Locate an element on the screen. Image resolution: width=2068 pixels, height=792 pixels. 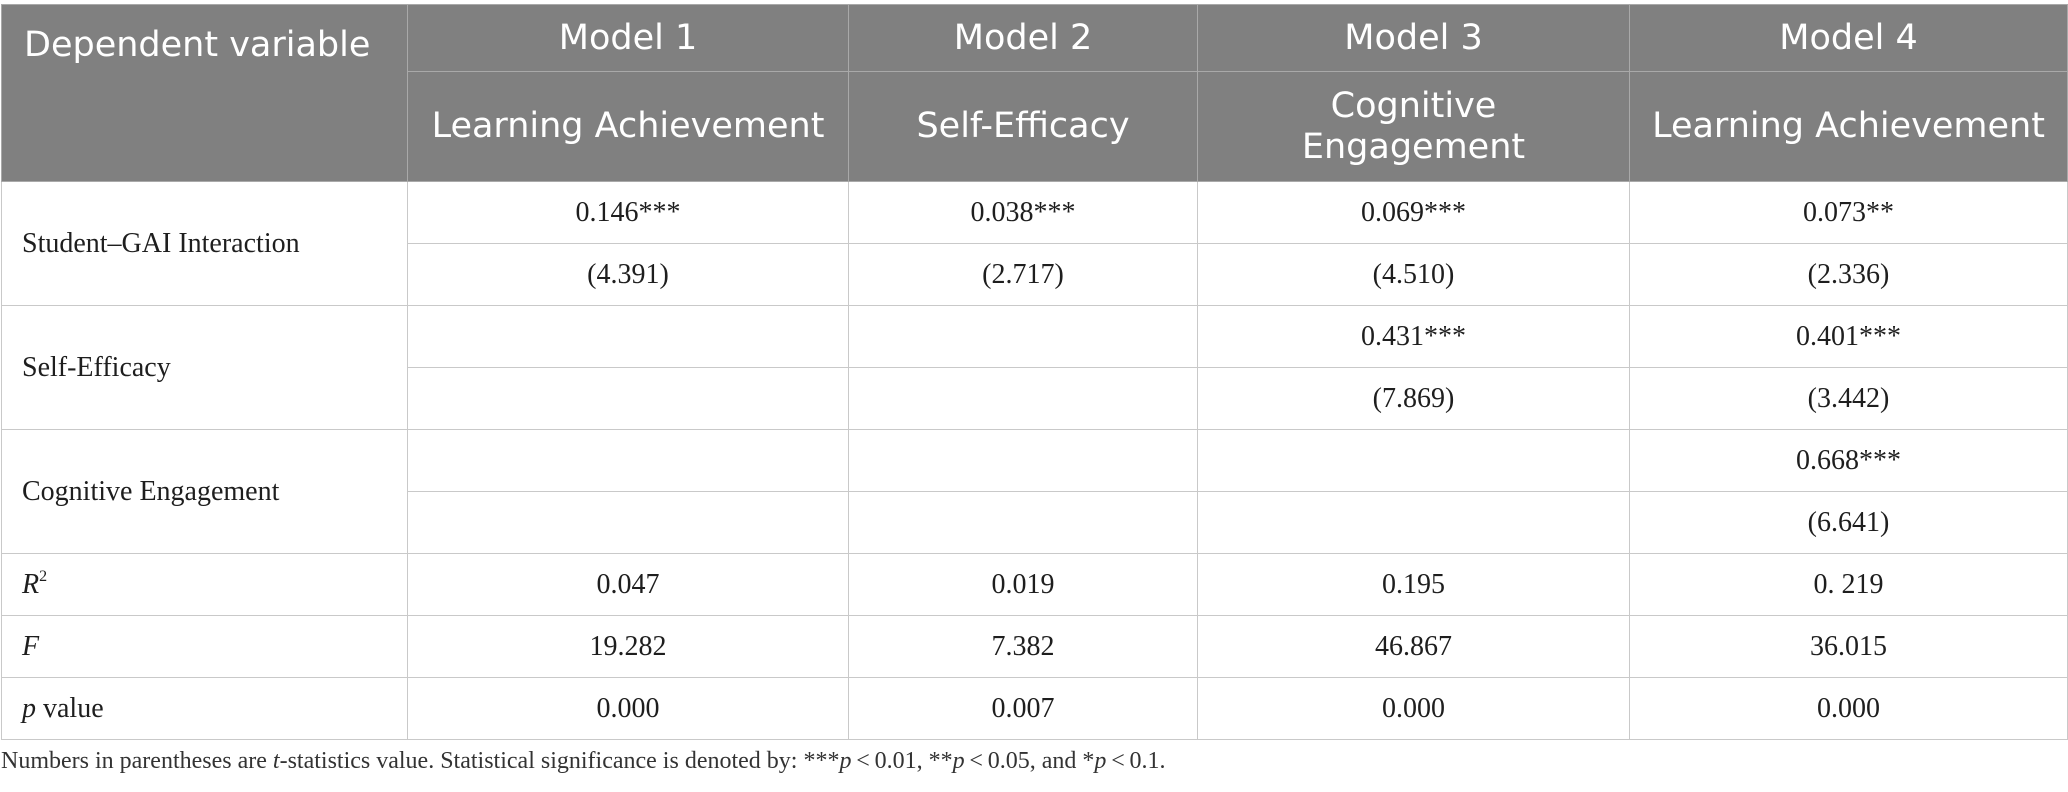
row-label-f: F is located at coordinates (204, 646).